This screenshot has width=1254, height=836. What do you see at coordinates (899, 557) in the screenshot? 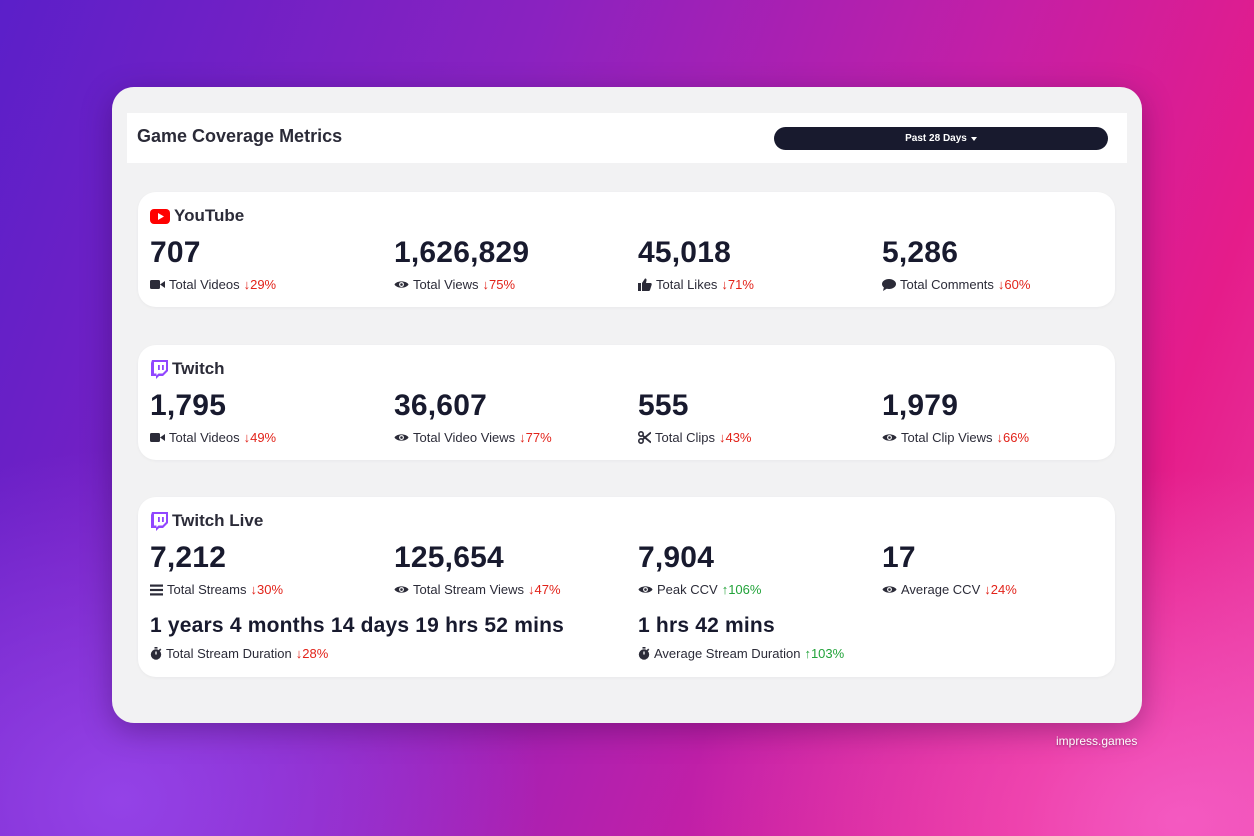
I see `metric-value: 17` at bounding box center [899, 557].